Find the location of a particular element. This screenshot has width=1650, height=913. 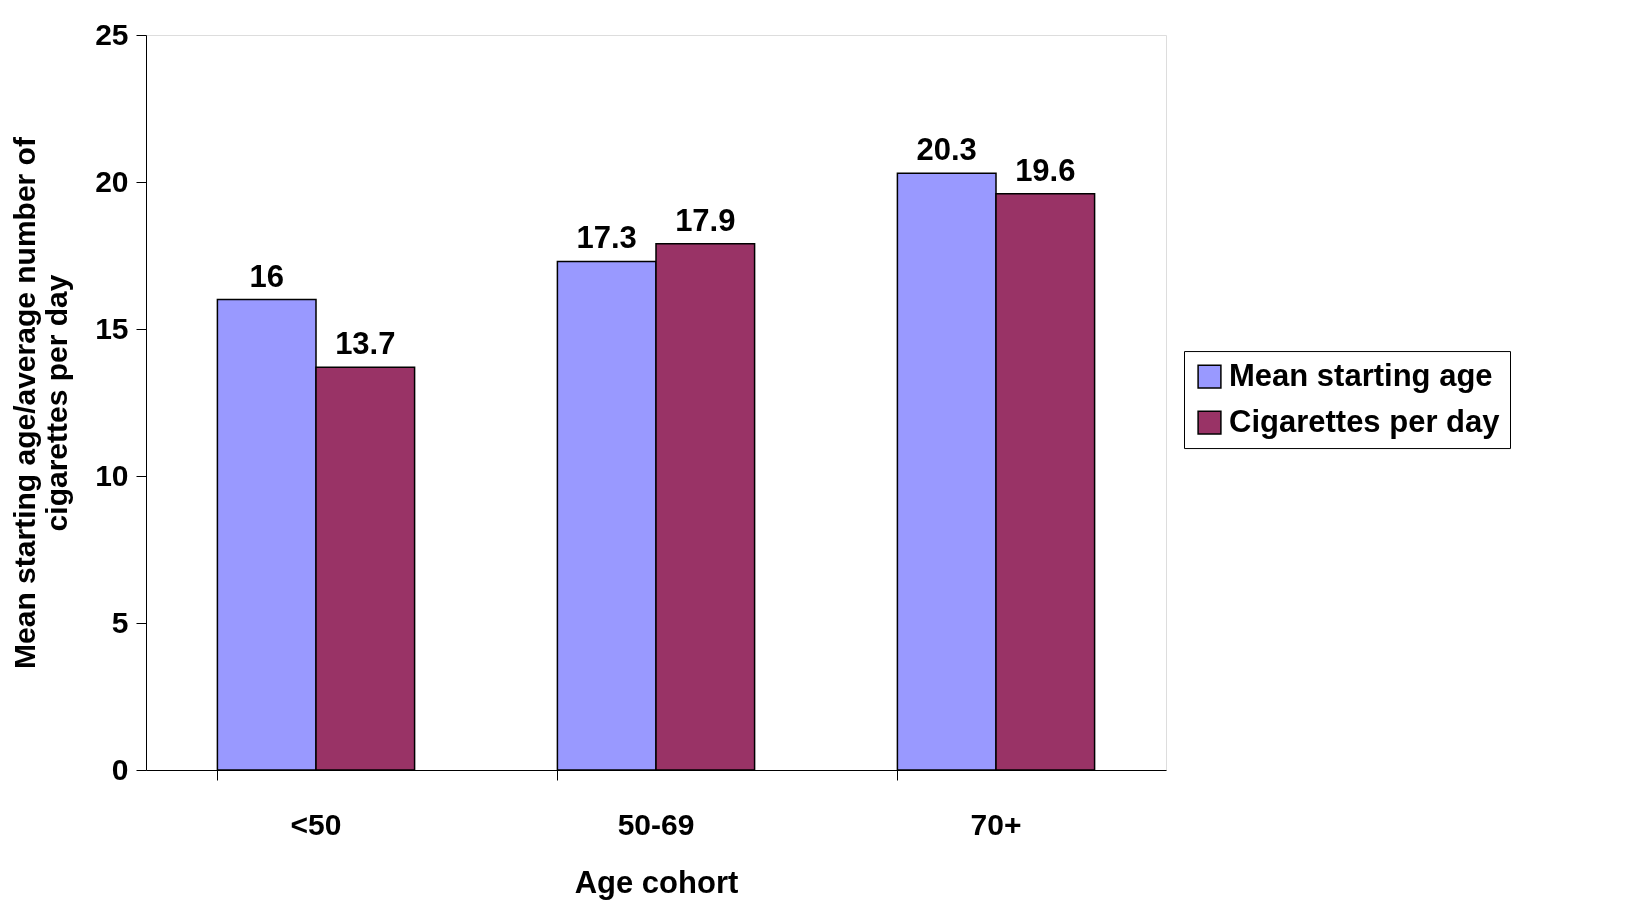

x-tick-label: 70+ is located at coordinates (996, 824).